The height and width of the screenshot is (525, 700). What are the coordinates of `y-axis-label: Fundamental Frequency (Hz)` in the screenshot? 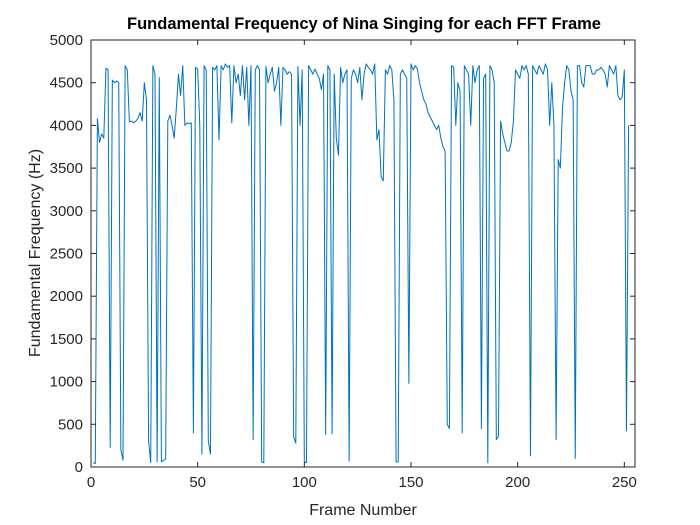 It's located at (35, 253).